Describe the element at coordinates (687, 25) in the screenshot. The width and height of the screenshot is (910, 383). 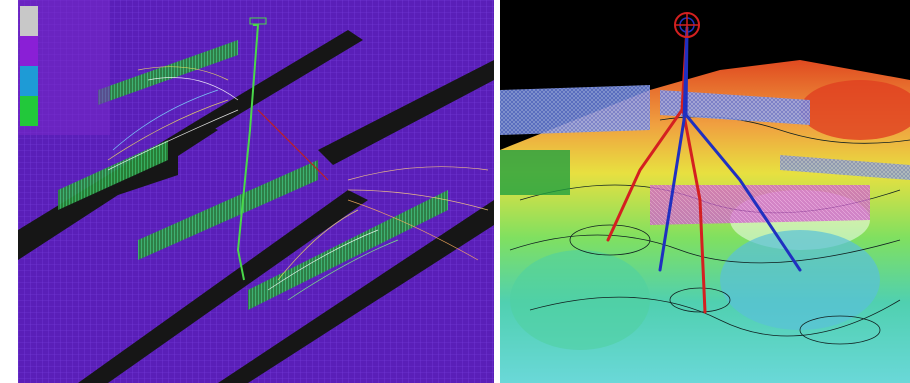
I see `wellhead-target-icon` at that location.